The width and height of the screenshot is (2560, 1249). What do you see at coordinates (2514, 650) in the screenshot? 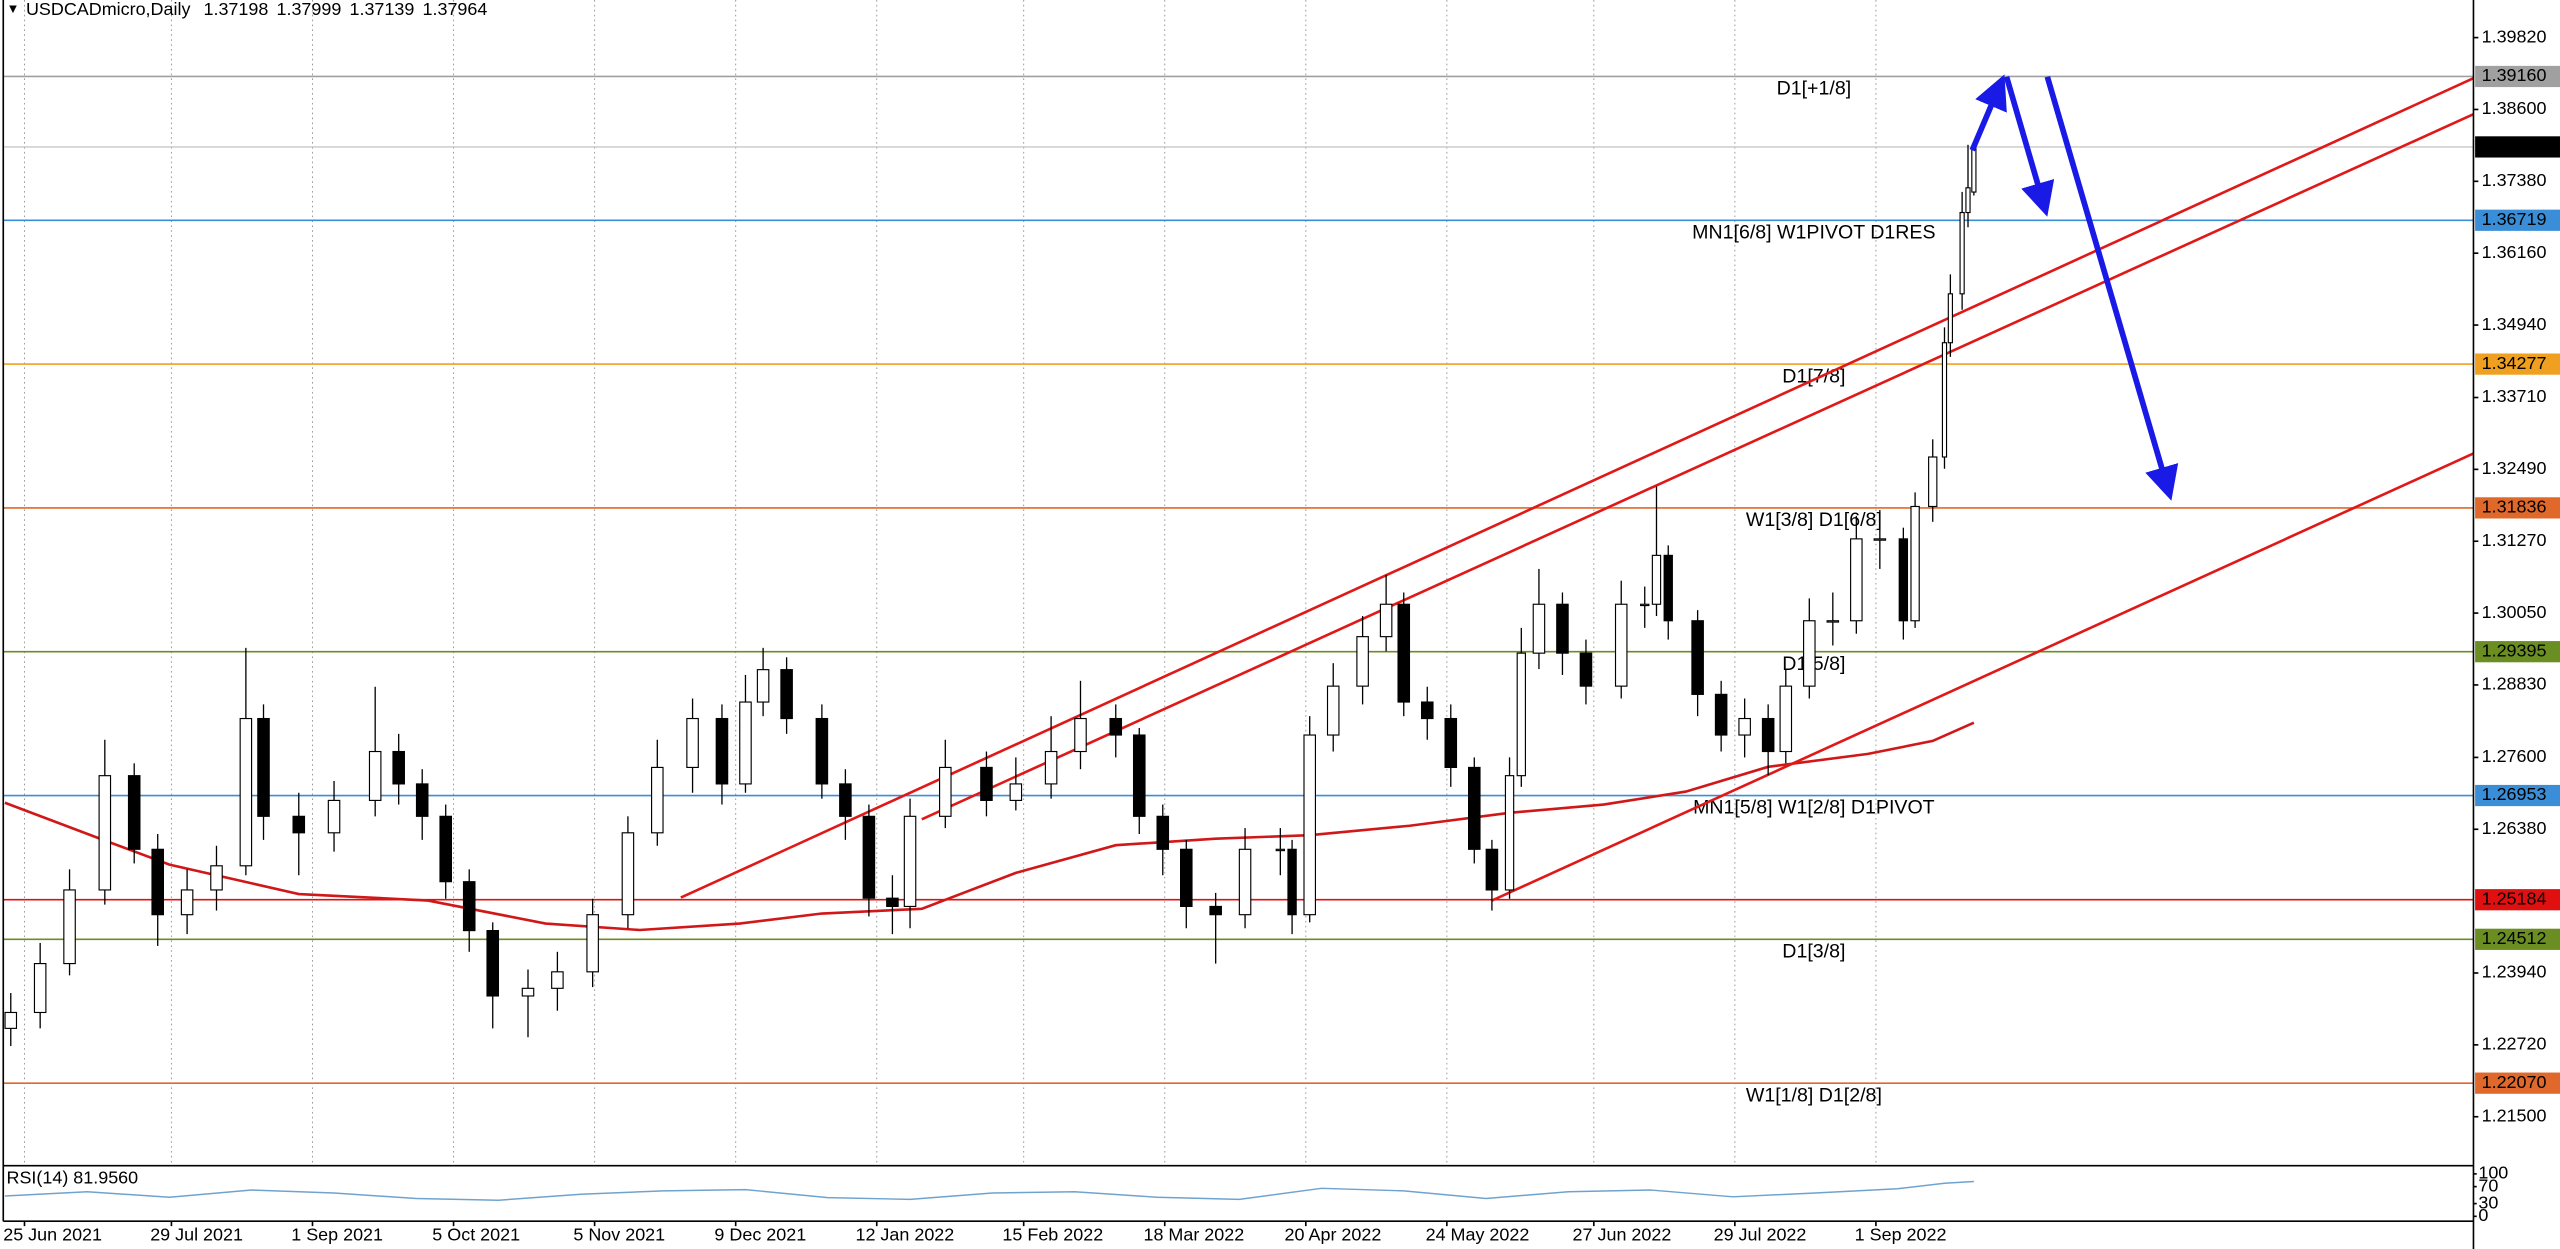
I see `price-box-label: 1.29395` at bounding box center [2514, 650].